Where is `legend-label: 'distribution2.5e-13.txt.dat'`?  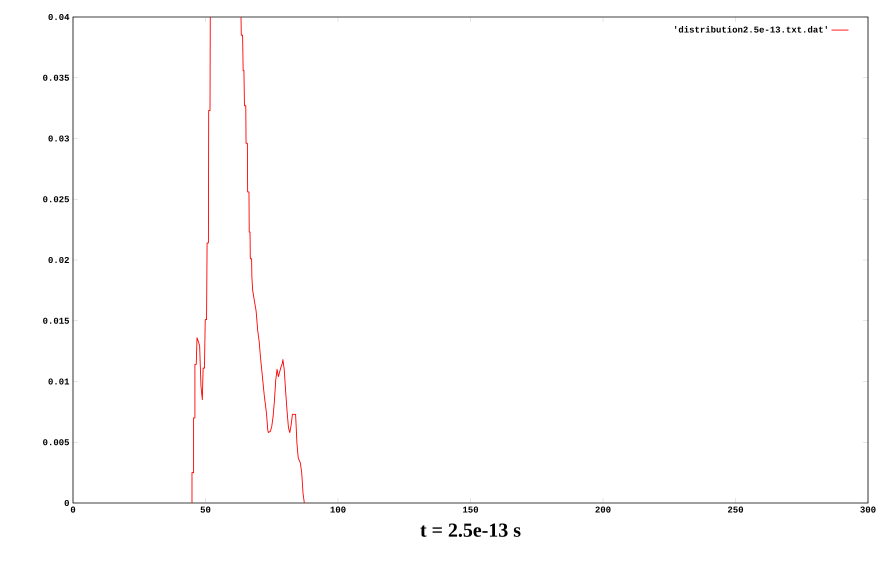 legend-label: 'distribution2.5e-13.txt.dat' is located at coordinates (751, 29).